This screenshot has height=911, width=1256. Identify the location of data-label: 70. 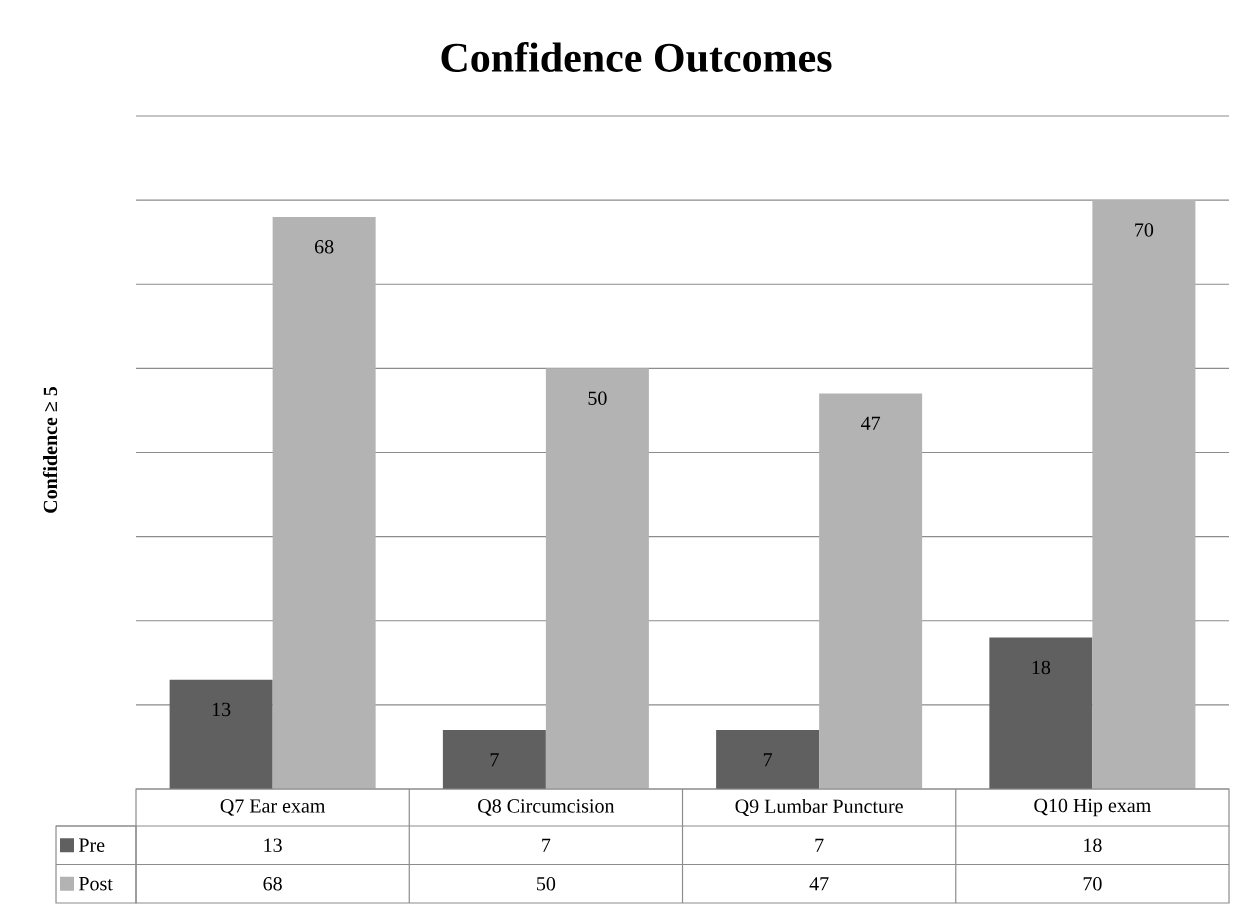
(1092, 884).